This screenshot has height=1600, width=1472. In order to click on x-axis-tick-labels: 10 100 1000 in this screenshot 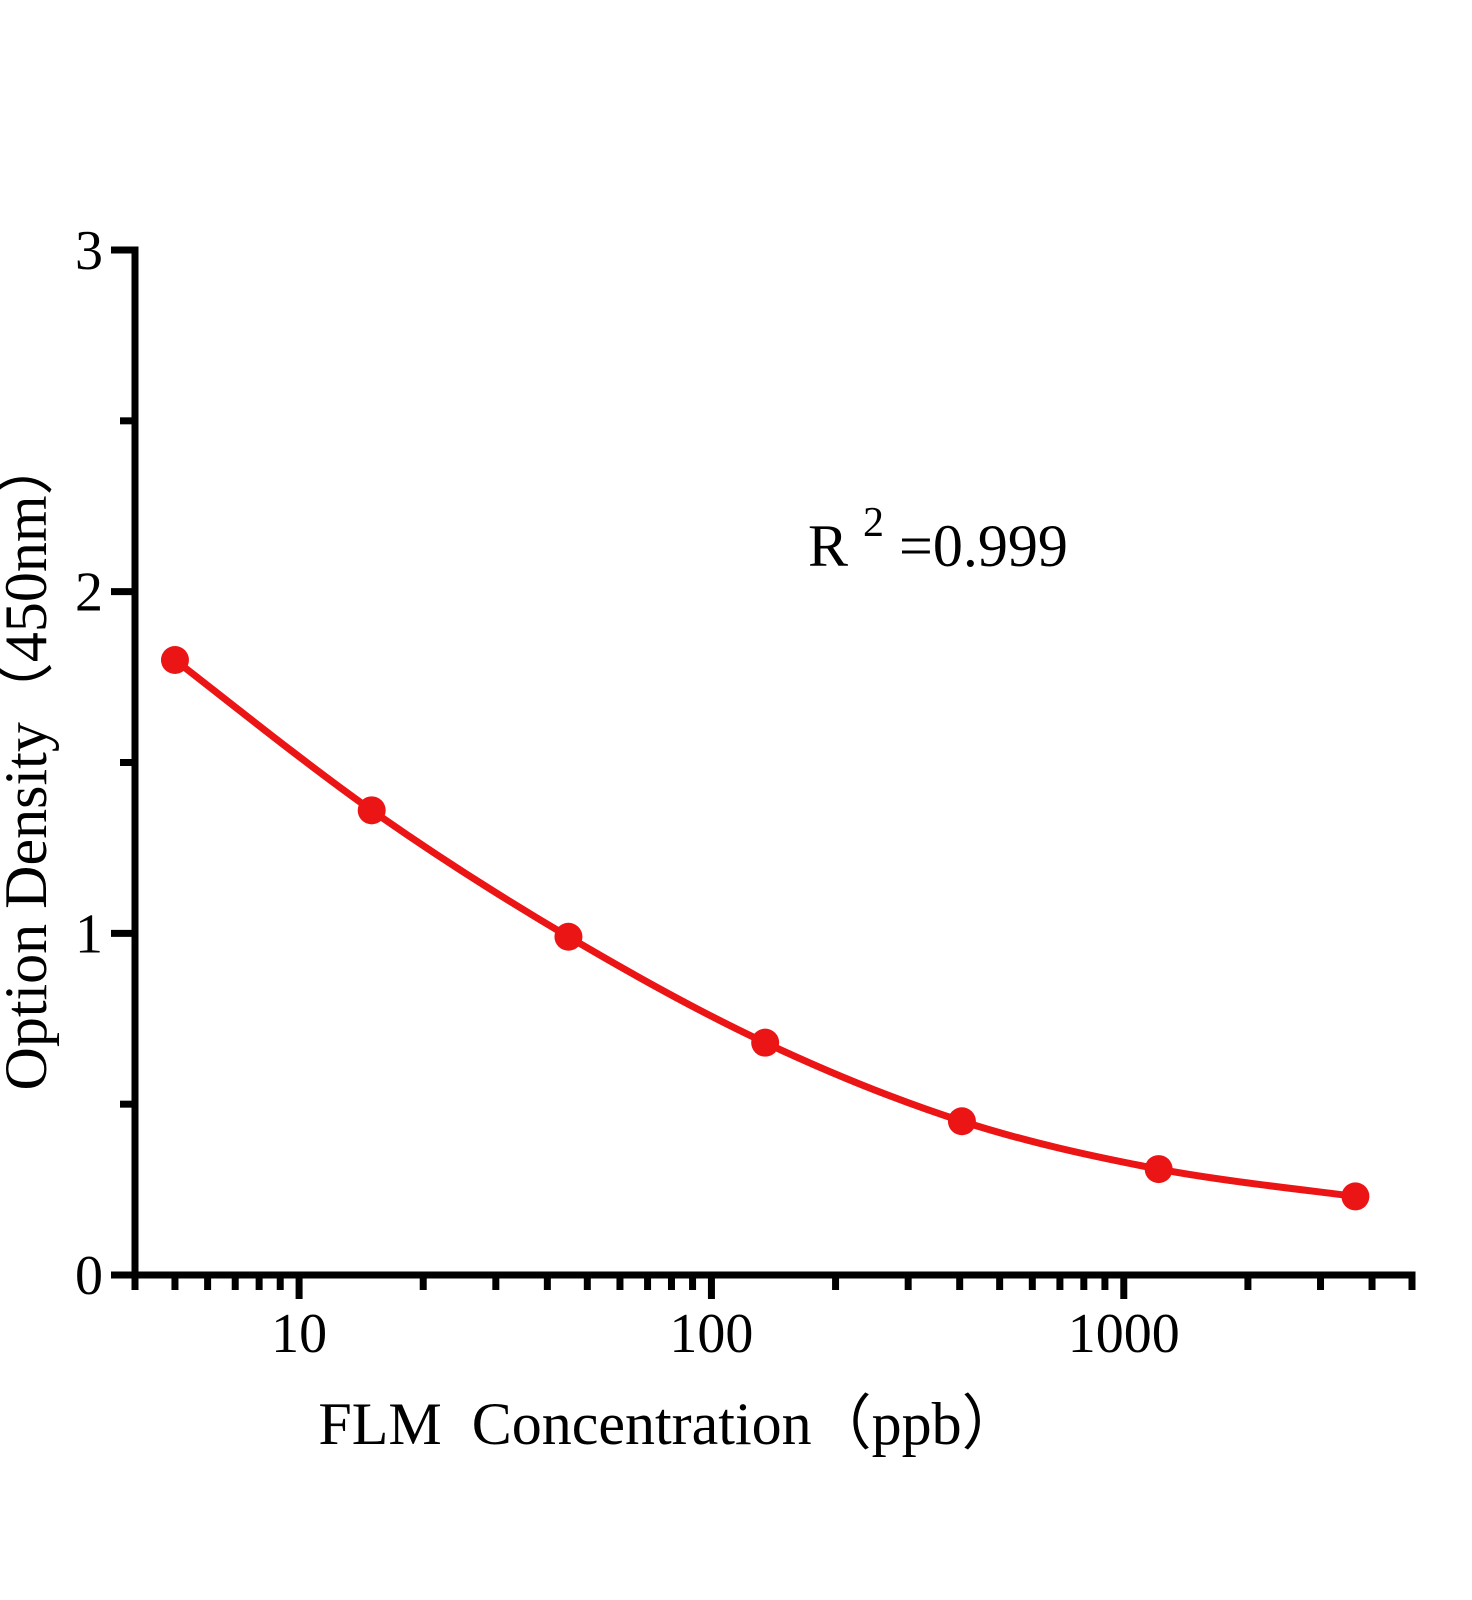, I will do `click(725, 1334)`.